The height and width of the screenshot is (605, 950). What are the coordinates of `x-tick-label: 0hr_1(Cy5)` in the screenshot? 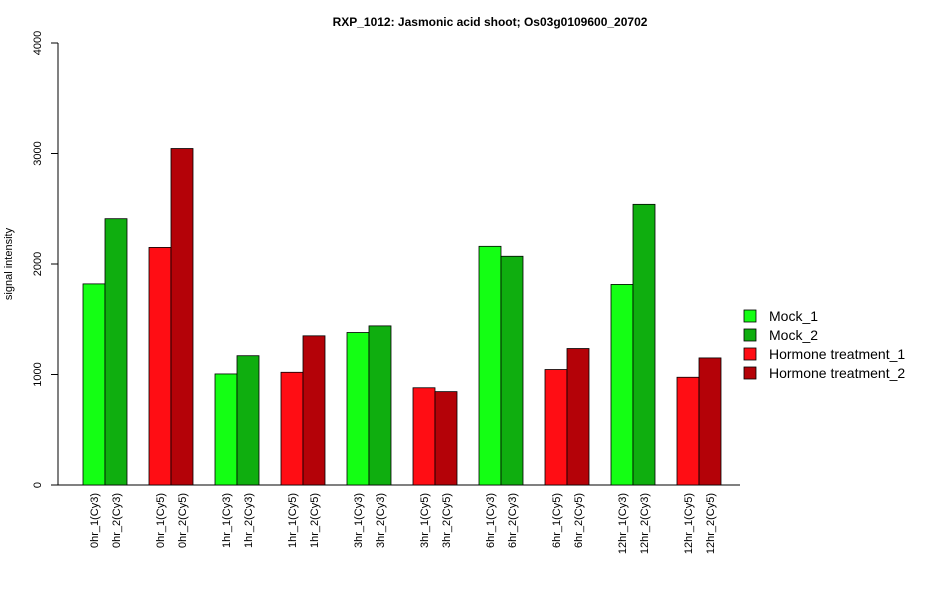 It's located at (161, 520).